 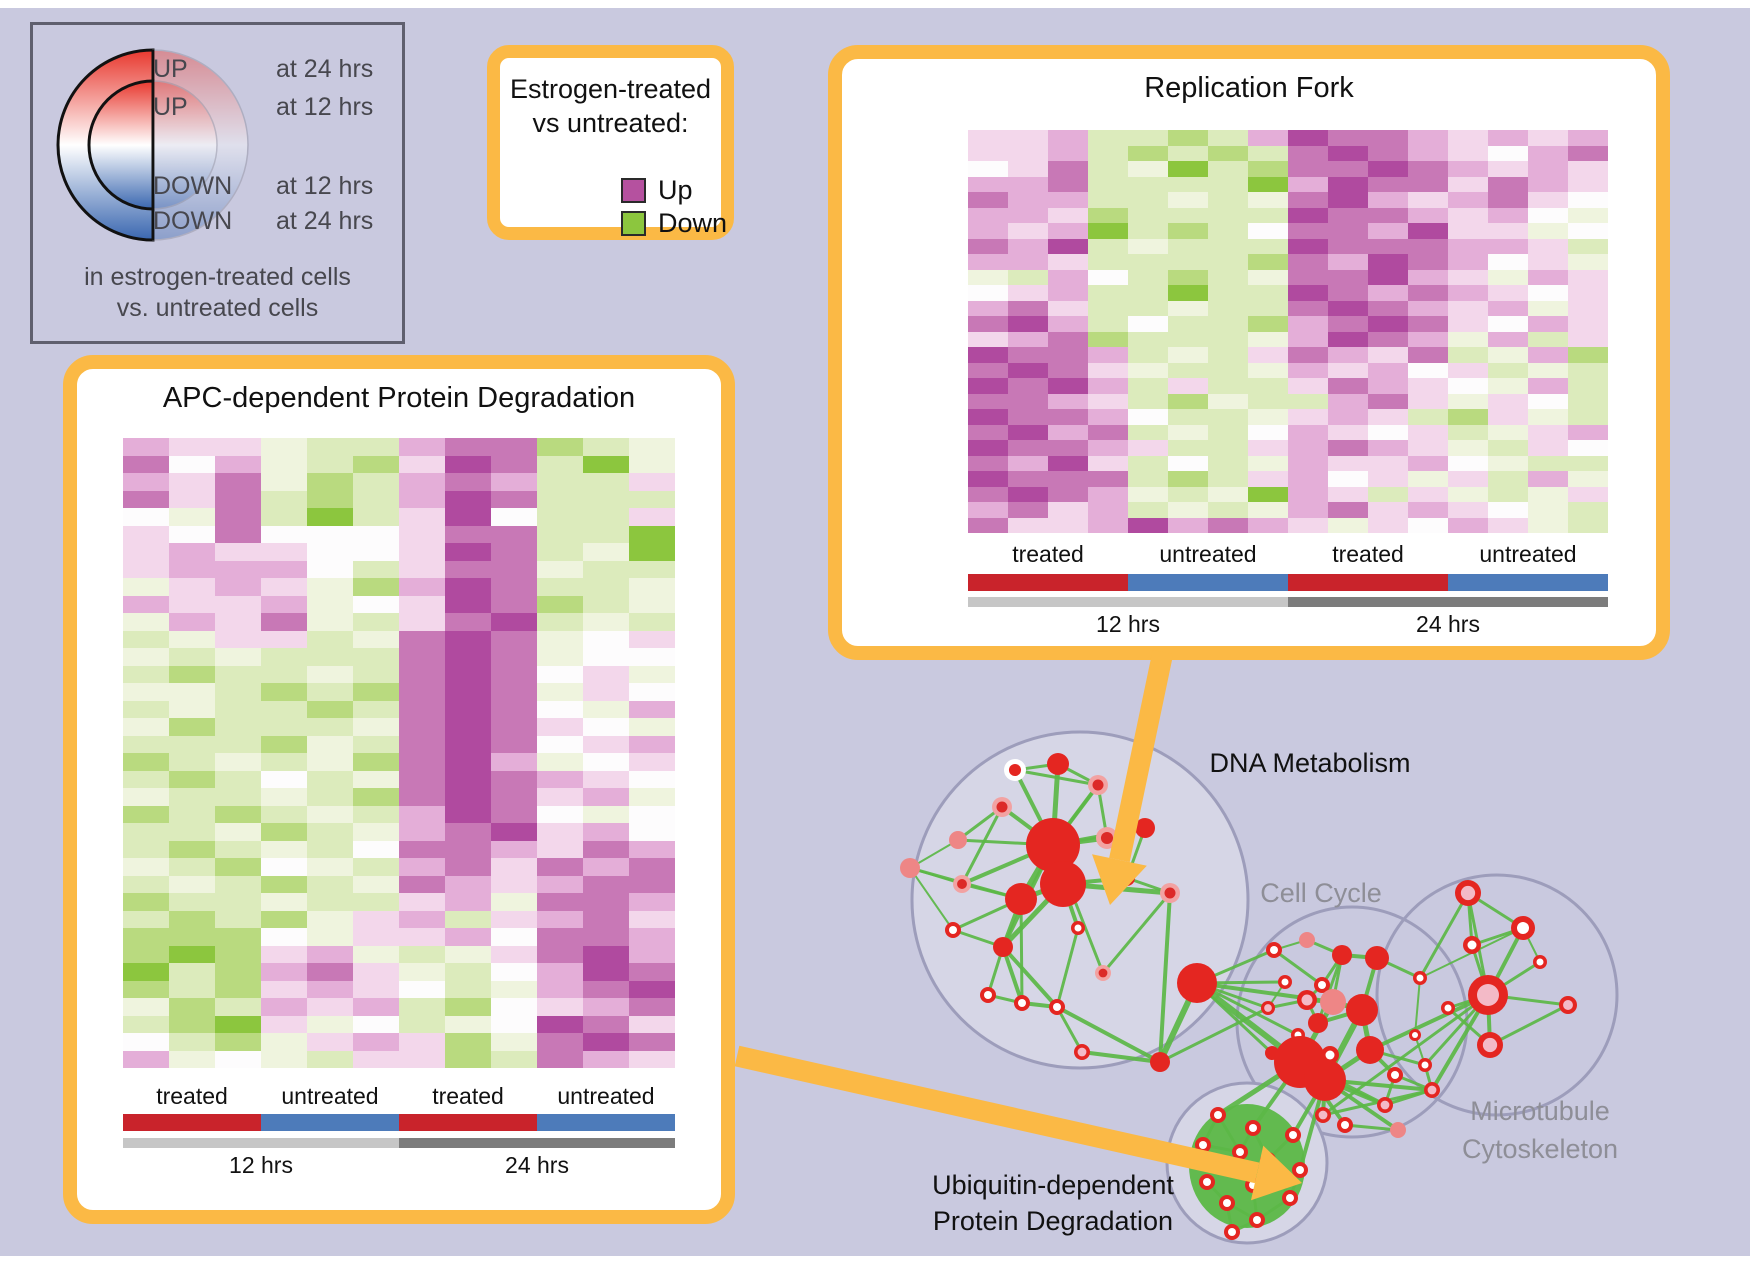 I want to click on apc-bar-12hrs, so click(x=261, y=1143).